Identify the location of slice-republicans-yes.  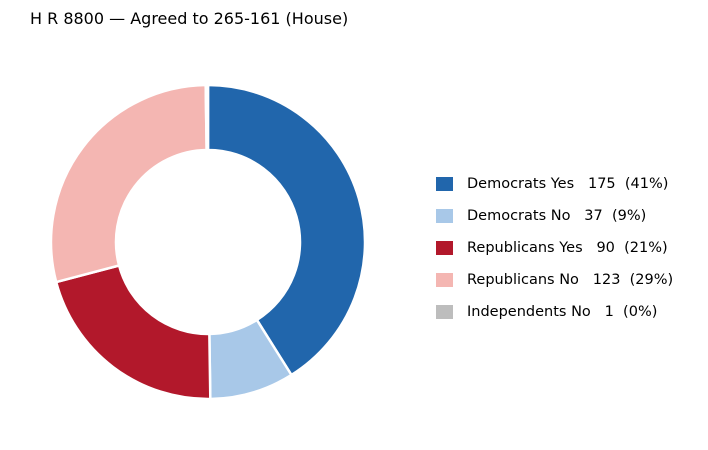
(133, 332).